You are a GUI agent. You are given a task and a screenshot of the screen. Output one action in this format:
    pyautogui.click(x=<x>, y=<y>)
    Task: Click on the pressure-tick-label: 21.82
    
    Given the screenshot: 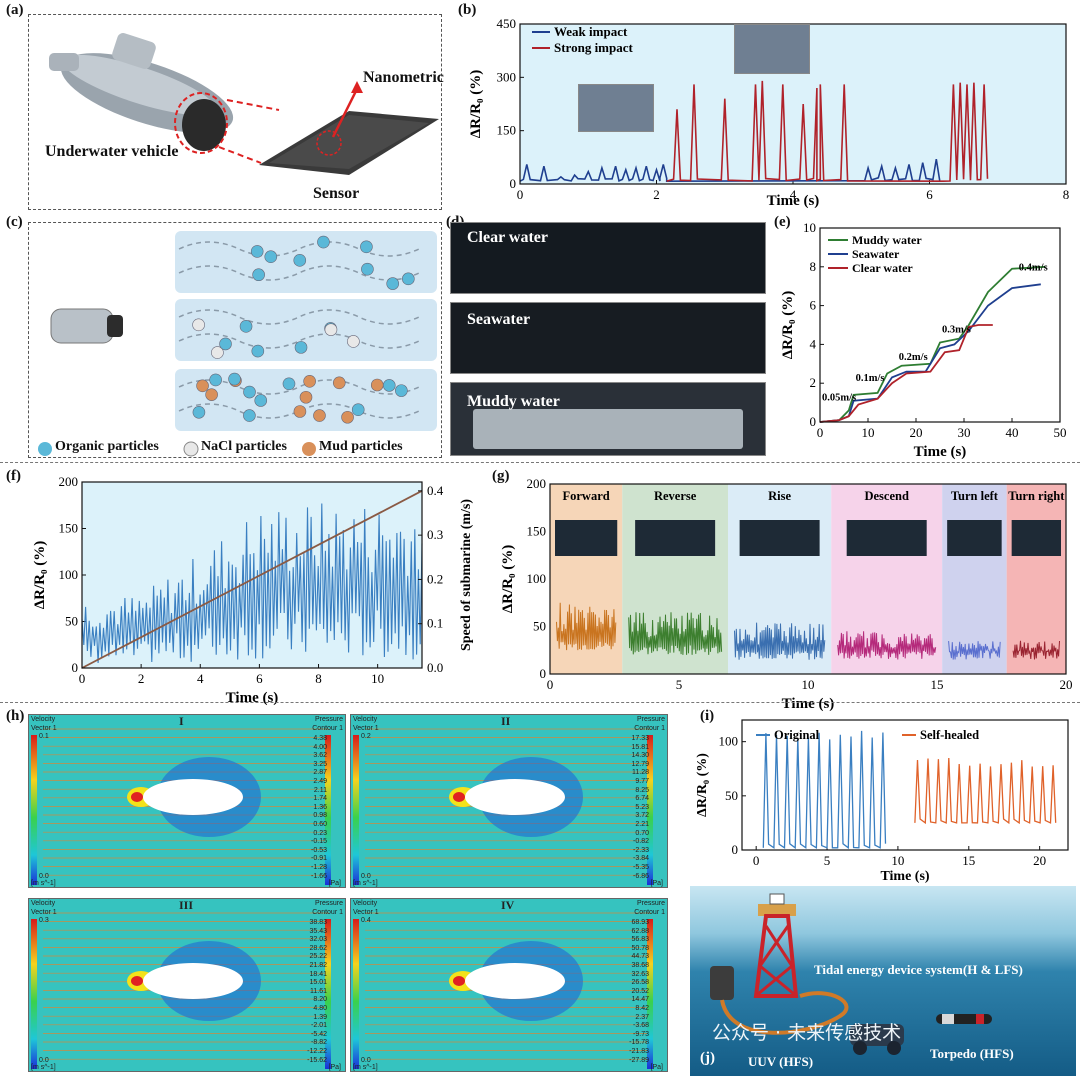 What is the action you would take?
    pyautogui.click(x=318, y=965)
    